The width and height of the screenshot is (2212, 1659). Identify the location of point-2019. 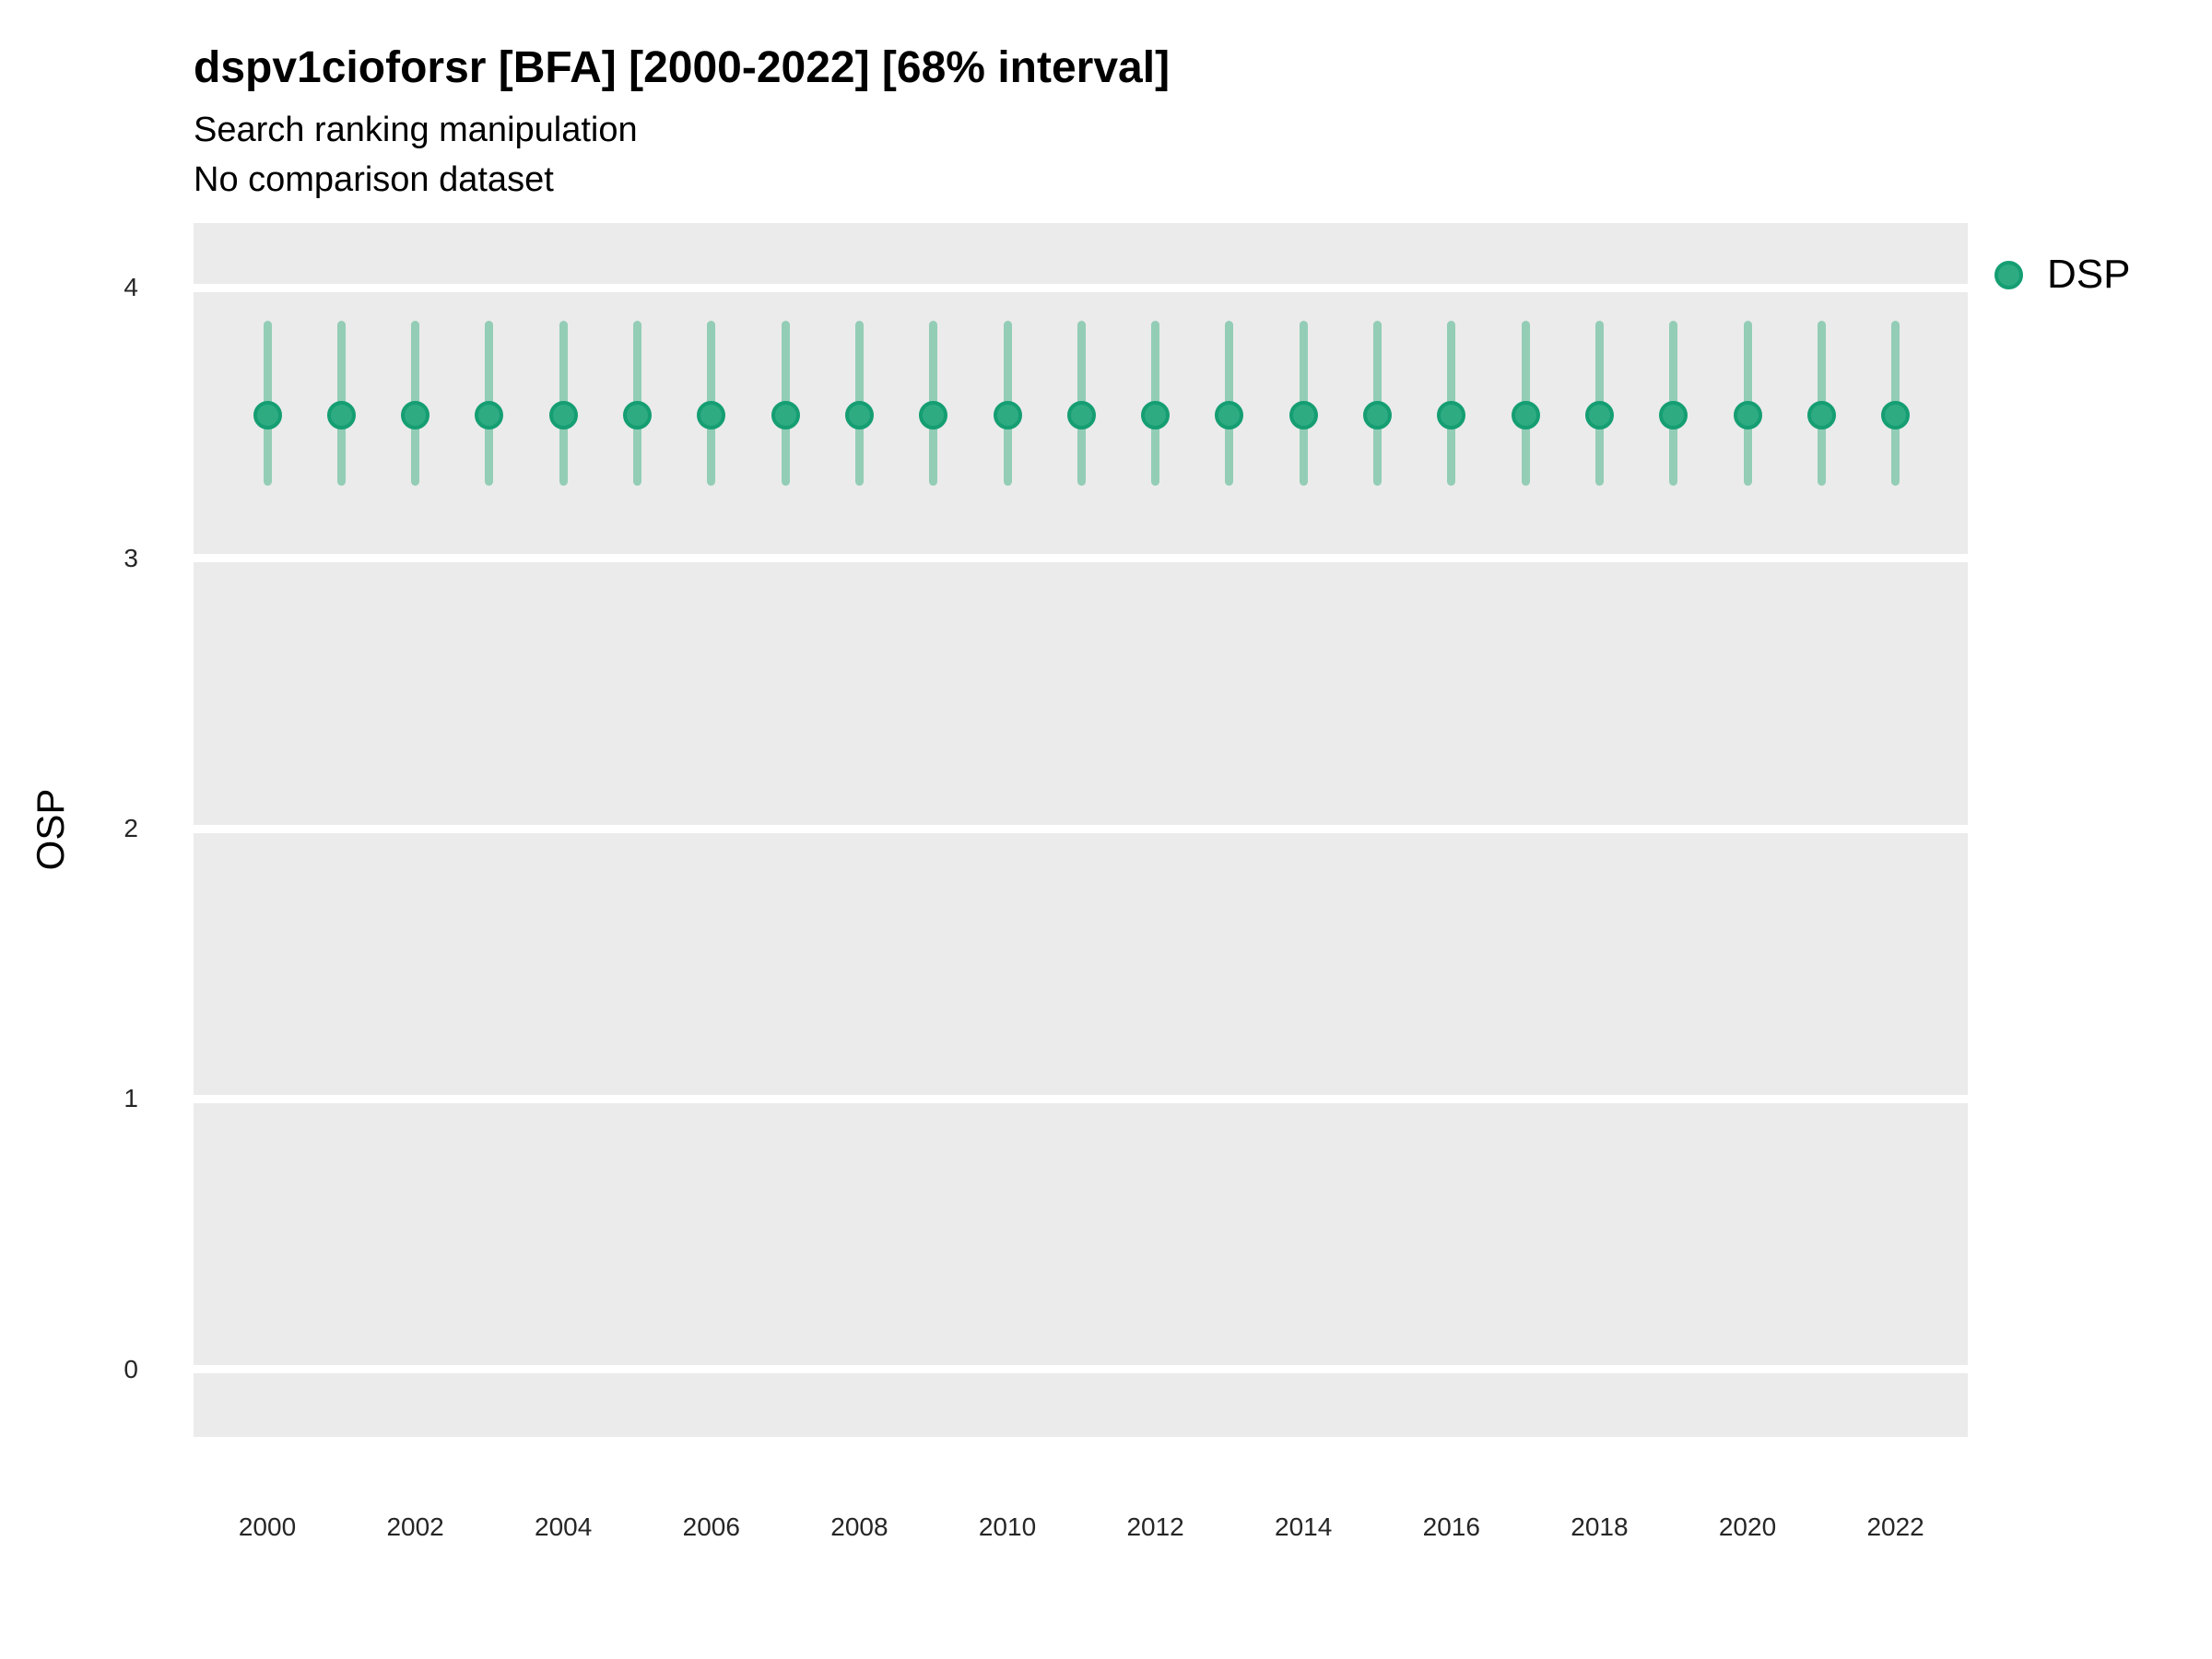
(1673, 414).